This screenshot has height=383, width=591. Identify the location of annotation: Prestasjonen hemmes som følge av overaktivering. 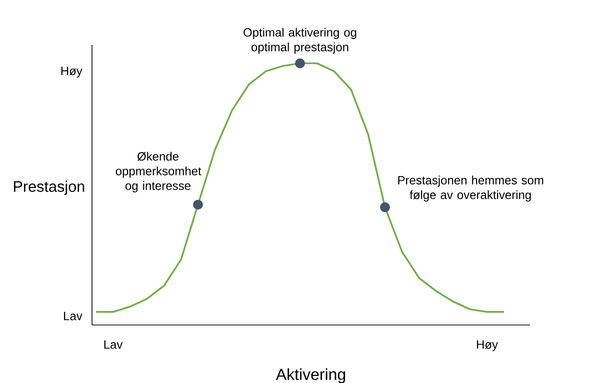
(471, 189).